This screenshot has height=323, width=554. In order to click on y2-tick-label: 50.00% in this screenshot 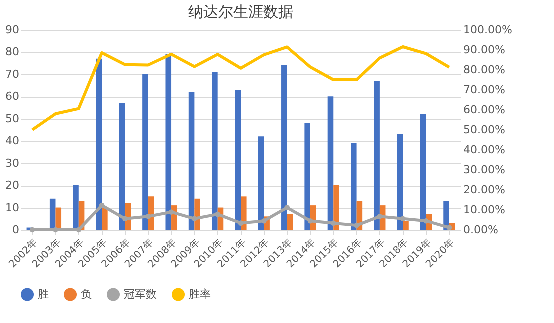, I will do `click(485, 130)`.